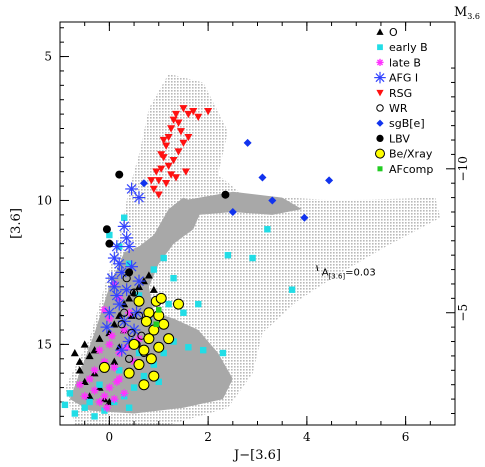 The image size is (485, 467). I want to click on legend-marker-lbv, so click(380, 138).